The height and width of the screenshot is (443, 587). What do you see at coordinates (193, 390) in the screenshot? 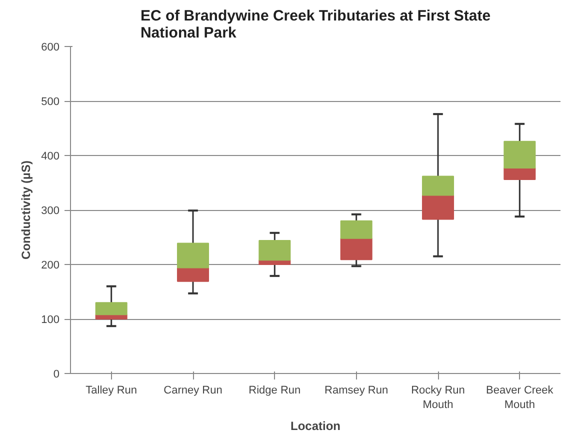
I see `x-tick-label: Carney Run` at bounding box center [193, 390].